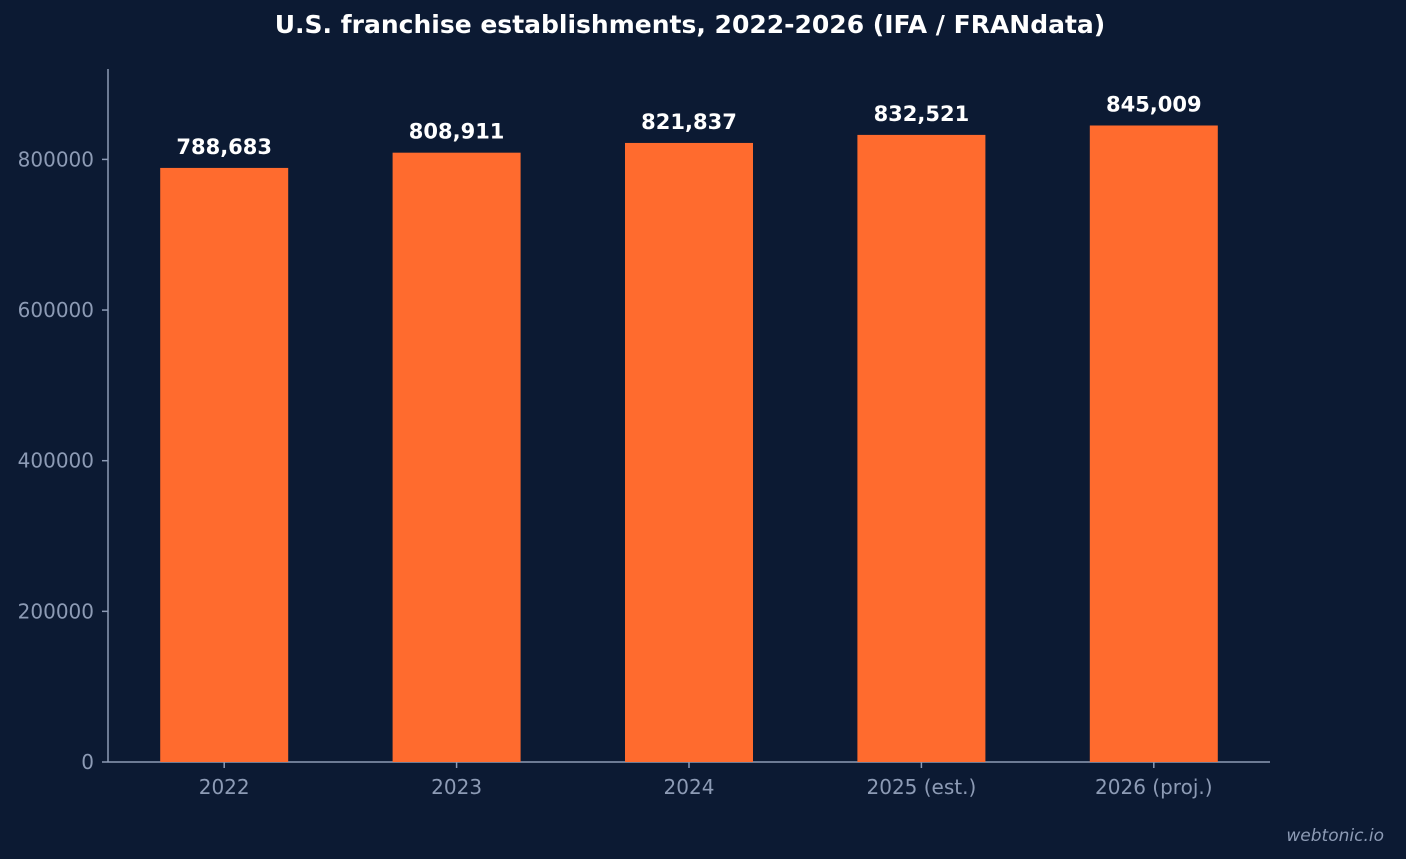  I want to click on y-tick-label: 0, so click(87, 762).